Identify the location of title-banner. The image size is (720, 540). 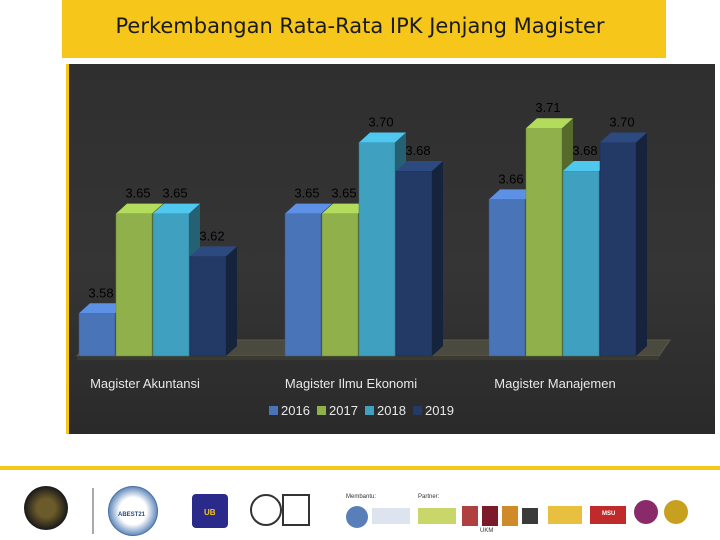
(364, 29).